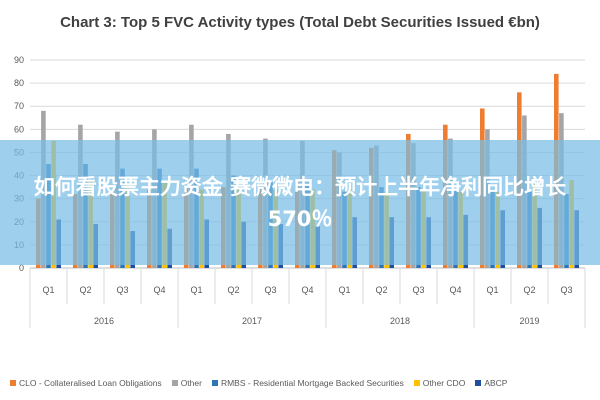 This screenshot has width=600, height=400. I want to click on legend-item: CLO - Collateralised Loan Obligations, so click(86, 383).